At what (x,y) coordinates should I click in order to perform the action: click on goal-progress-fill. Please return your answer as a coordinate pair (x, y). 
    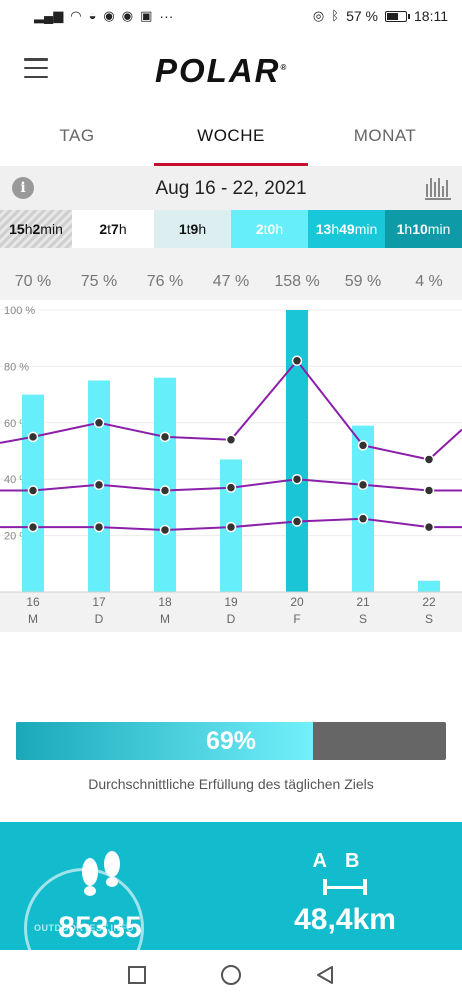
    Looking at the image, I should click on (164, 741).